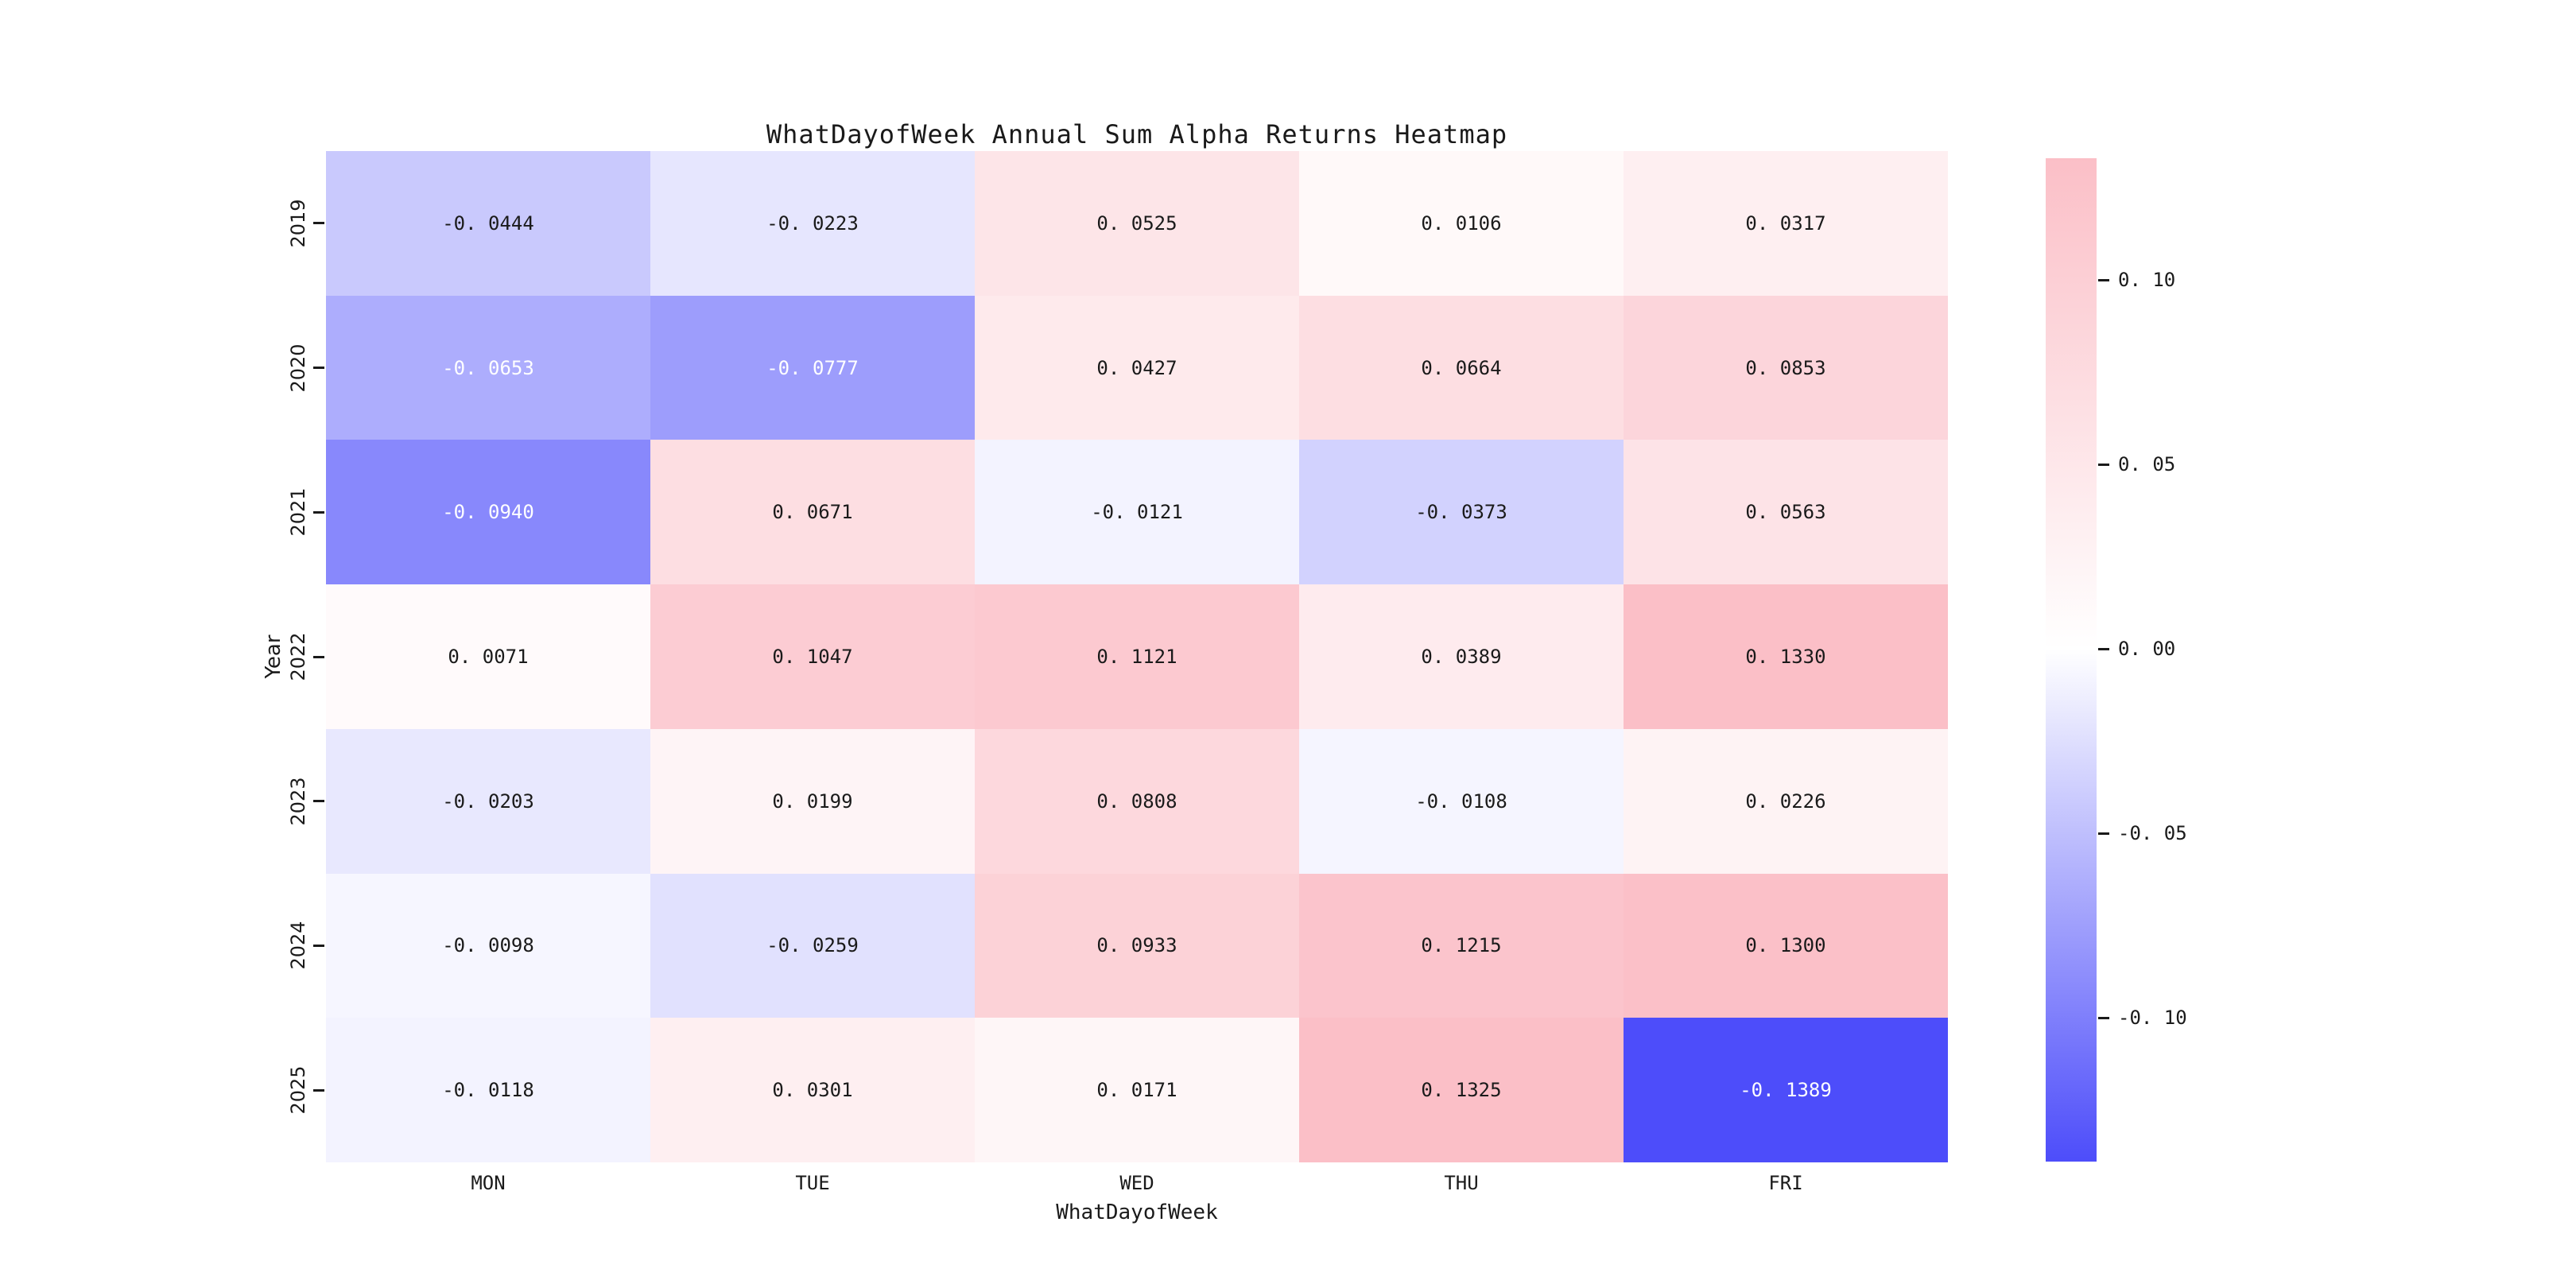 This screenshot has height=1288, width=2576. What do you see at coordinates (812, 946) in the screenshot?
I see `heatmap-cell: -0. 0259` at bounding box center [812, 946].